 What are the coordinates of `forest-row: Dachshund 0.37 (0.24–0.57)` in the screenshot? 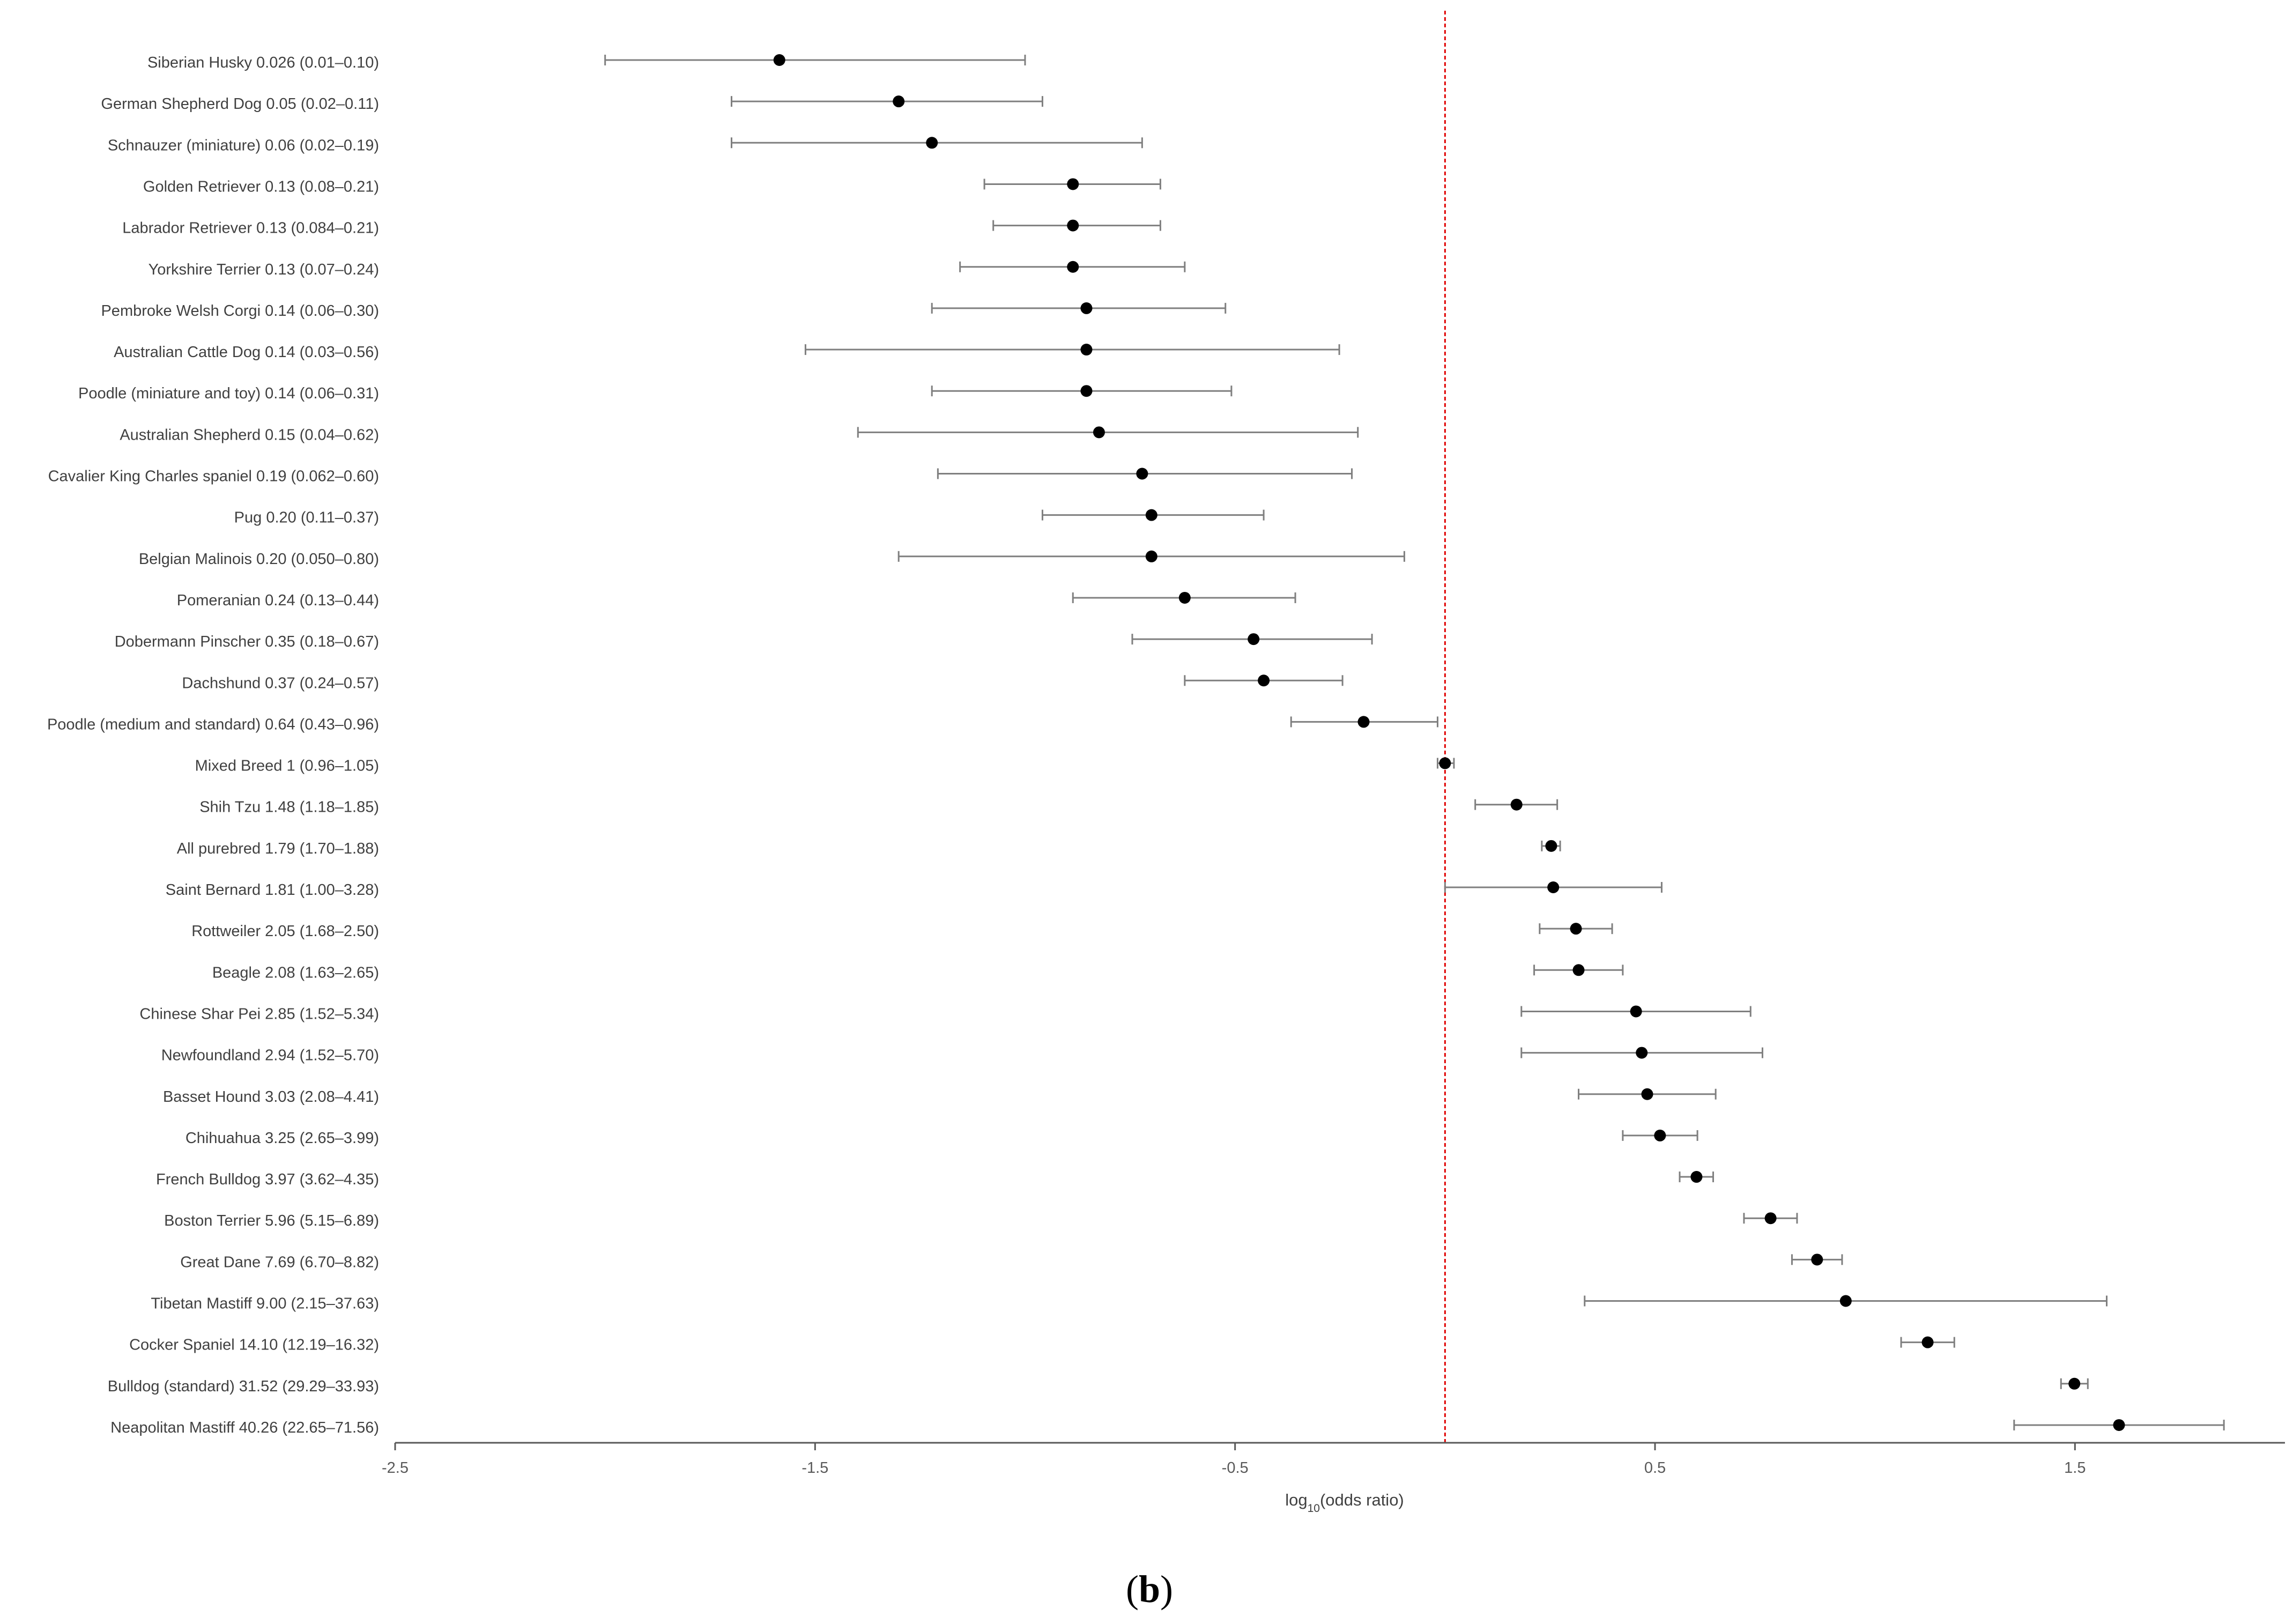 It's located at (763, 683).